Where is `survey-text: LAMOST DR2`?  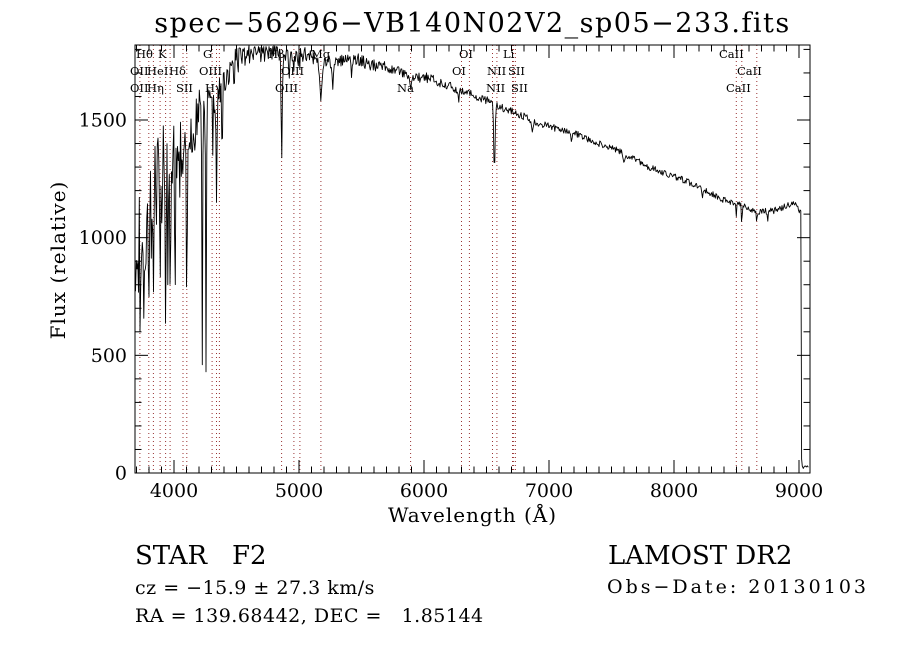
survey-text: LAMOST DR2 is located at coordinates (700, 556).